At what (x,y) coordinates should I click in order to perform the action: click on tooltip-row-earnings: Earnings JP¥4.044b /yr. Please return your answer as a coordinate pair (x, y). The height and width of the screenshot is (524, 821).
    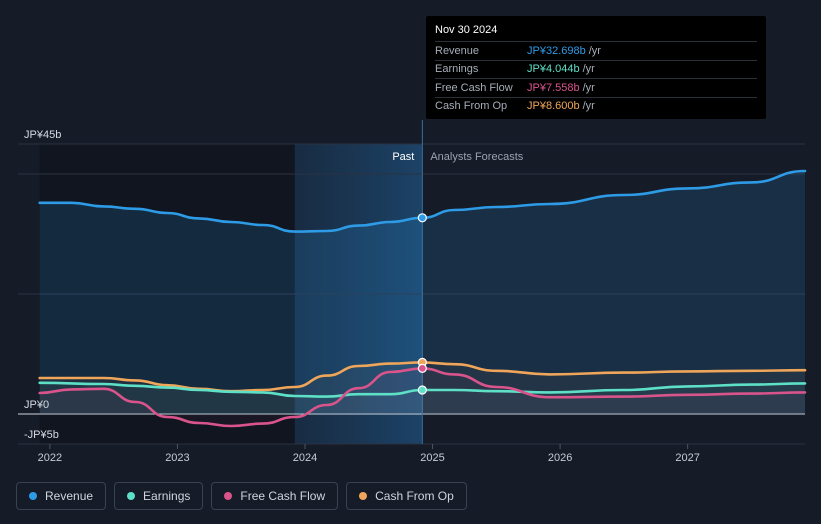
    Looking at the image, I should click on (596, 69).